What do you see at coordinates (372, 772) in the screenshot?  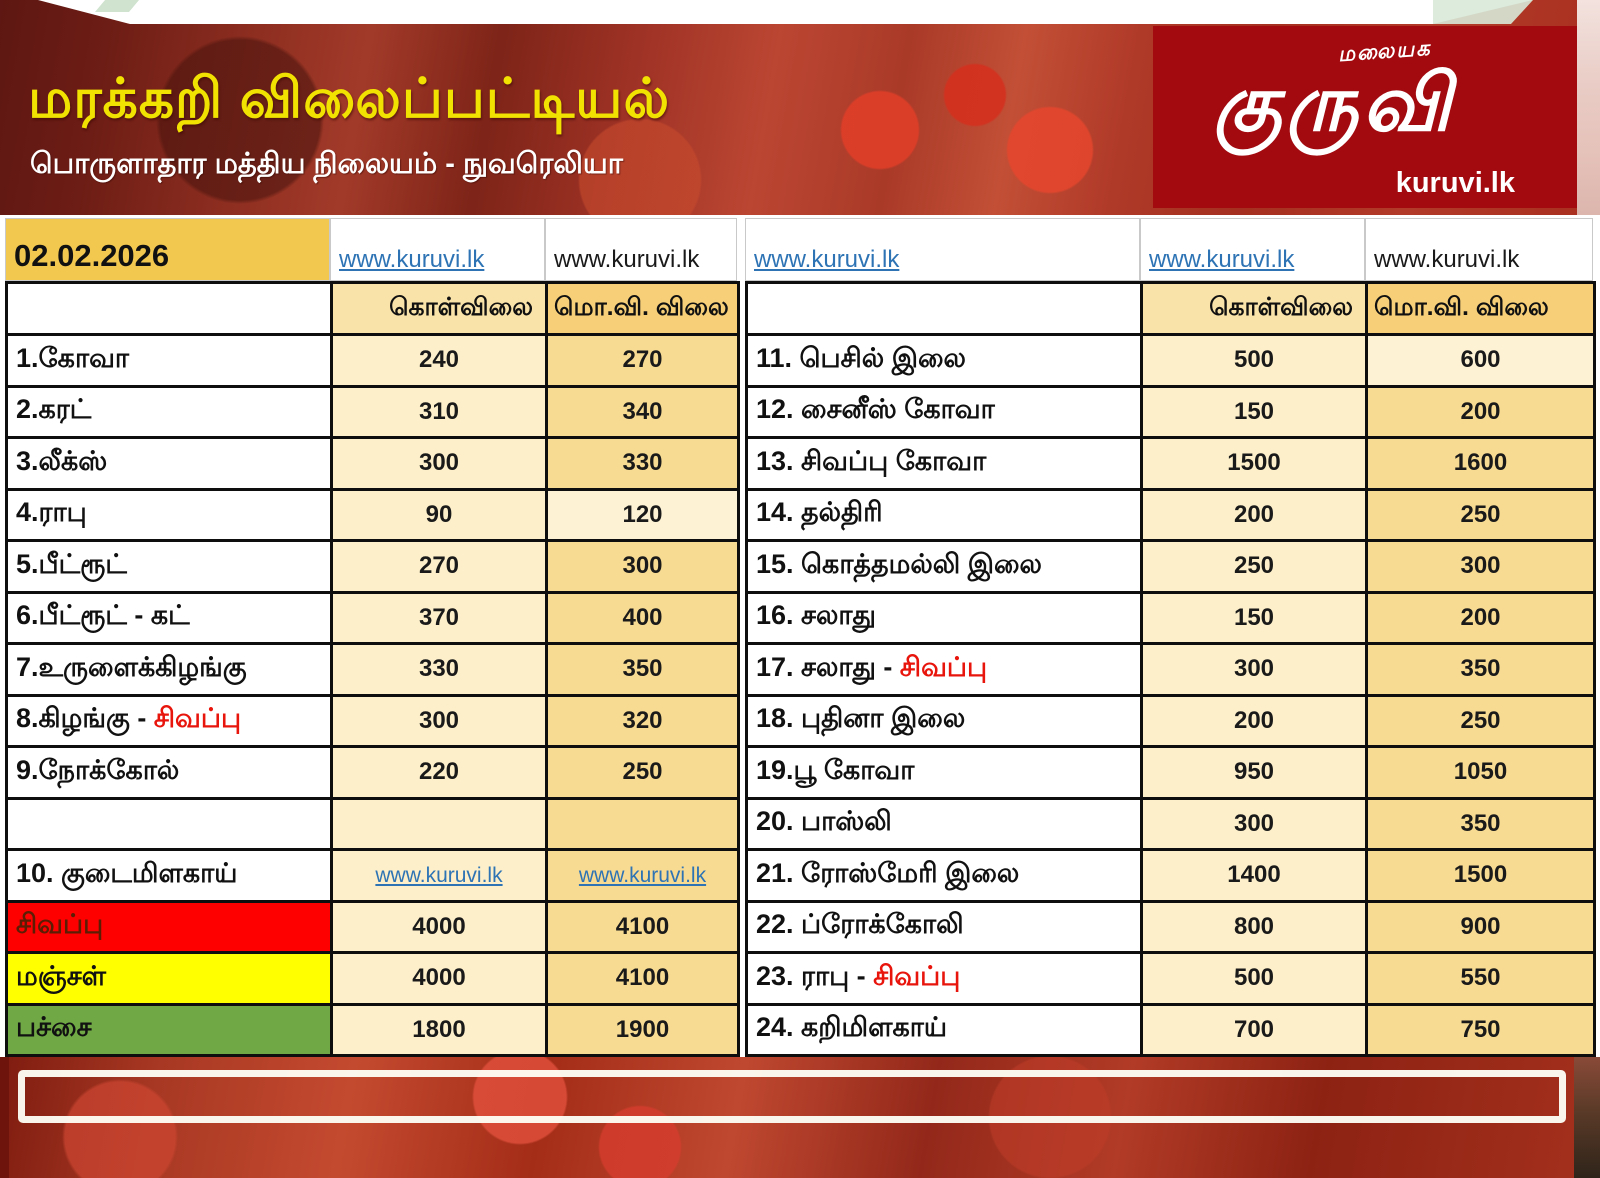 I see `table-row: 9.நோக்கோல் 220 250` at bounding box center [372, 772].